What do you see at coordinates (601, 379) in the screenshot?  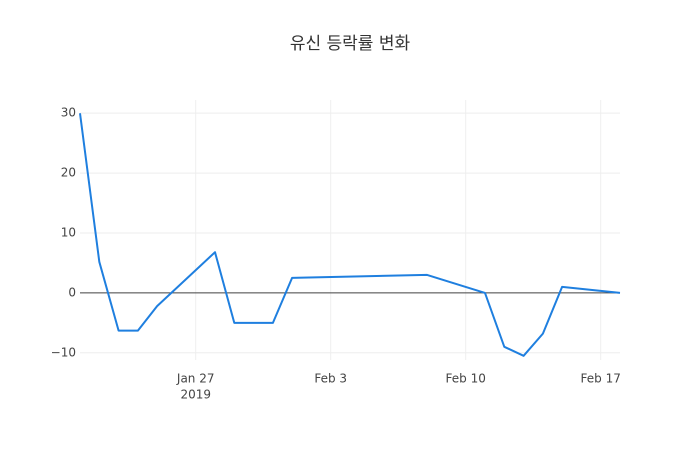 I see `x-tick-label: Feb 17` at bounding box center [601, 379].